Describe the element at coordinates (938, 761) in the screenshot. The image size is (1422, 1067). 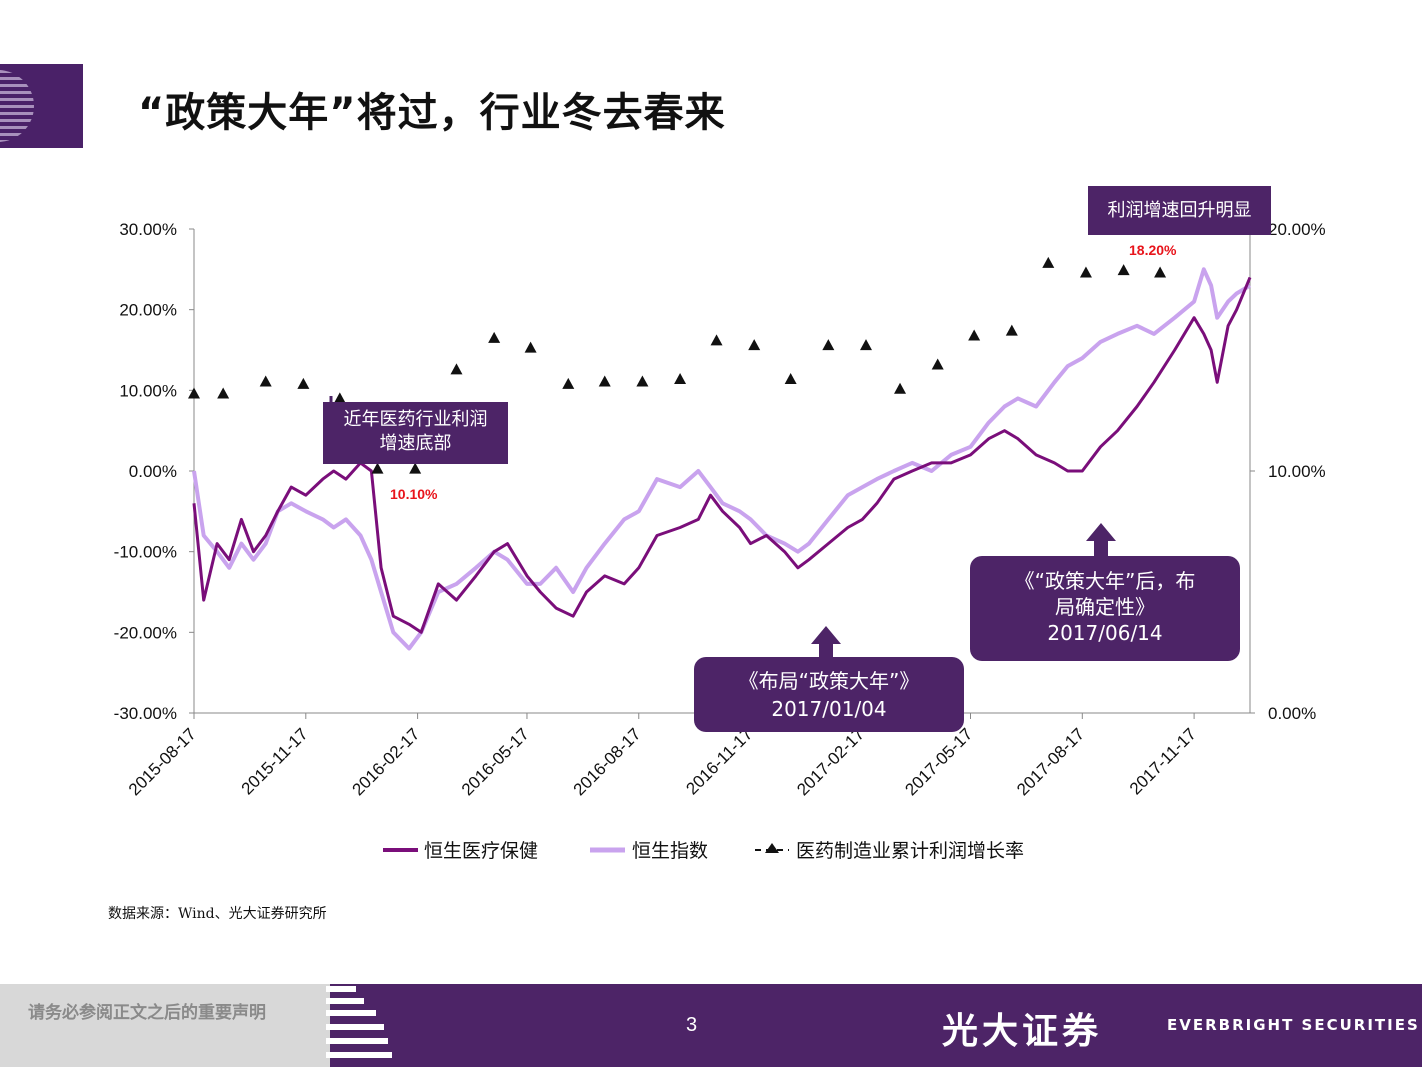
I see `x-tick-label: 2017-05-17` at that location.